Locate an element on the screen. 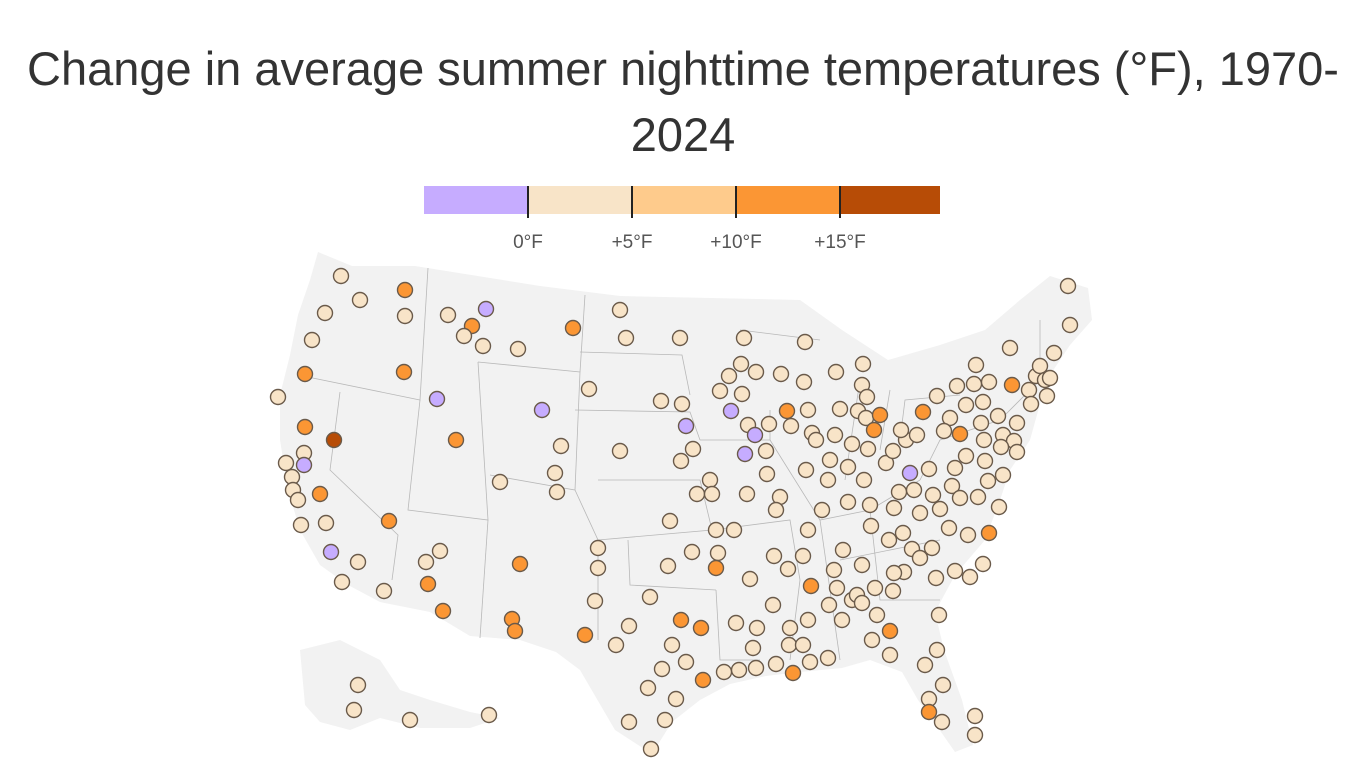  legend-label-15: +15°F is located at coordinates (840, 242).